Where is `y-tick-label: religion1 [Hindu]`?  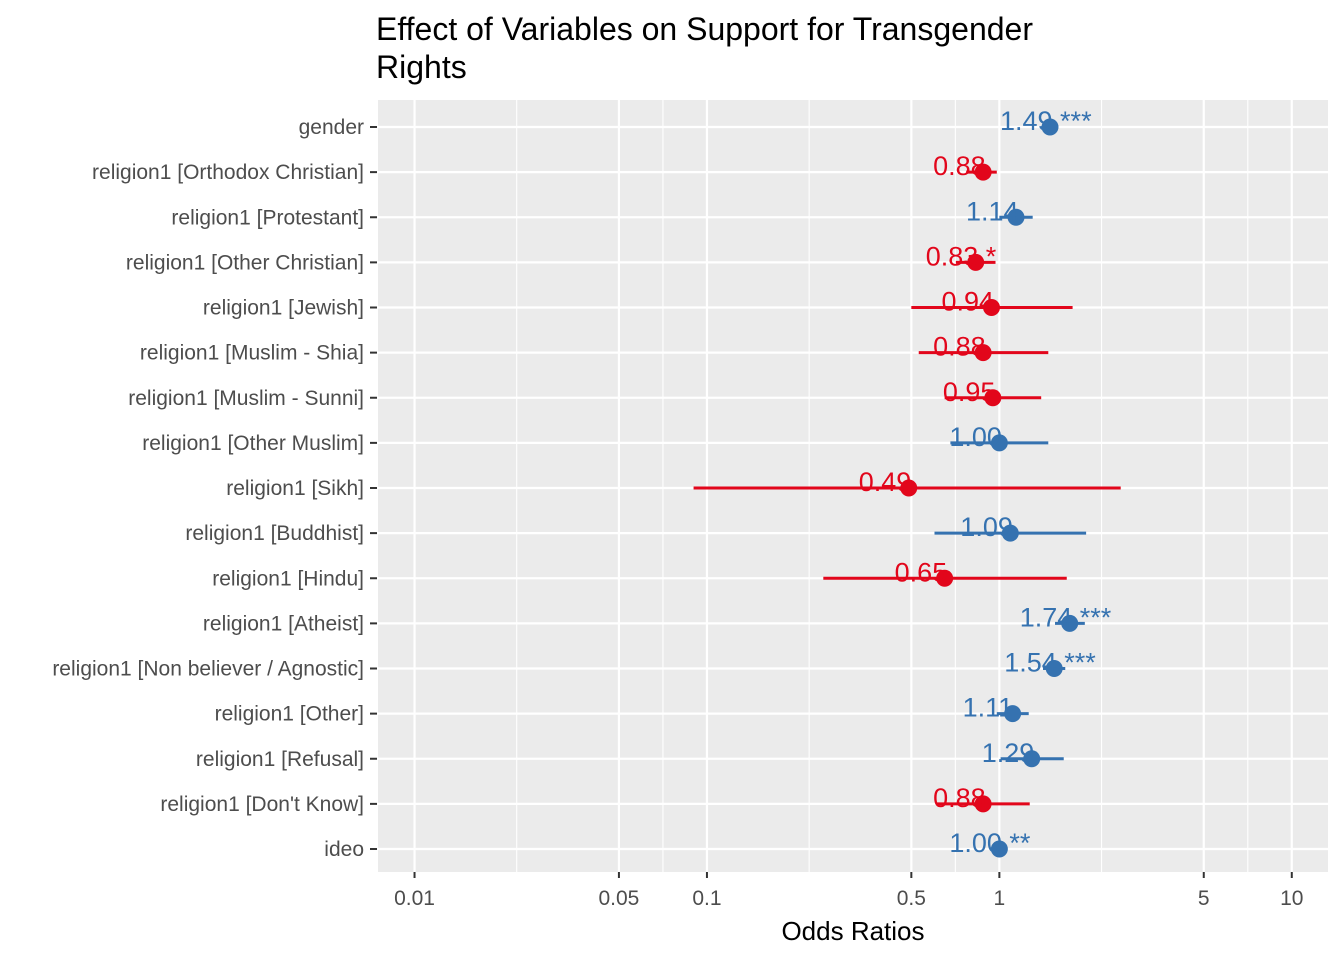
y-tick-label: religion1 [Hindu] is located at coordinates (288, 578).